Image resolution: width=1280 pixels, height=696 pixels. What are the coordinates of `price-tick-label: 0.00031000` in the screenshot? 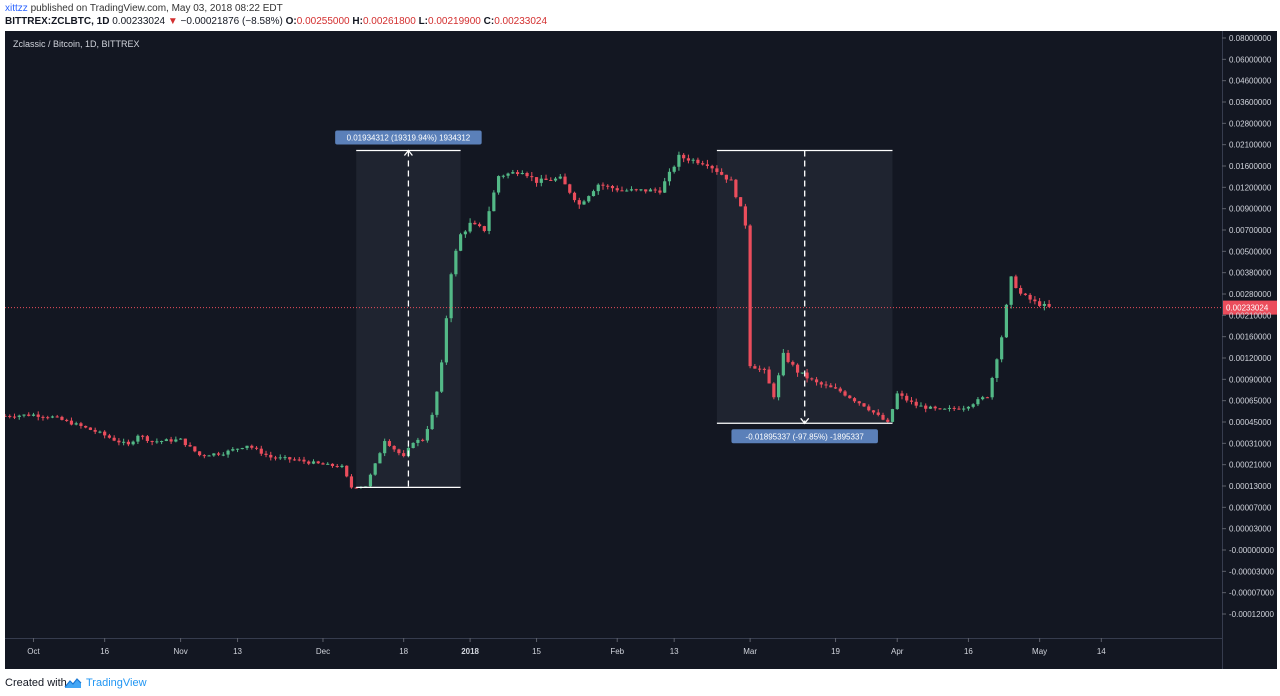 It's located at (1250, 443).